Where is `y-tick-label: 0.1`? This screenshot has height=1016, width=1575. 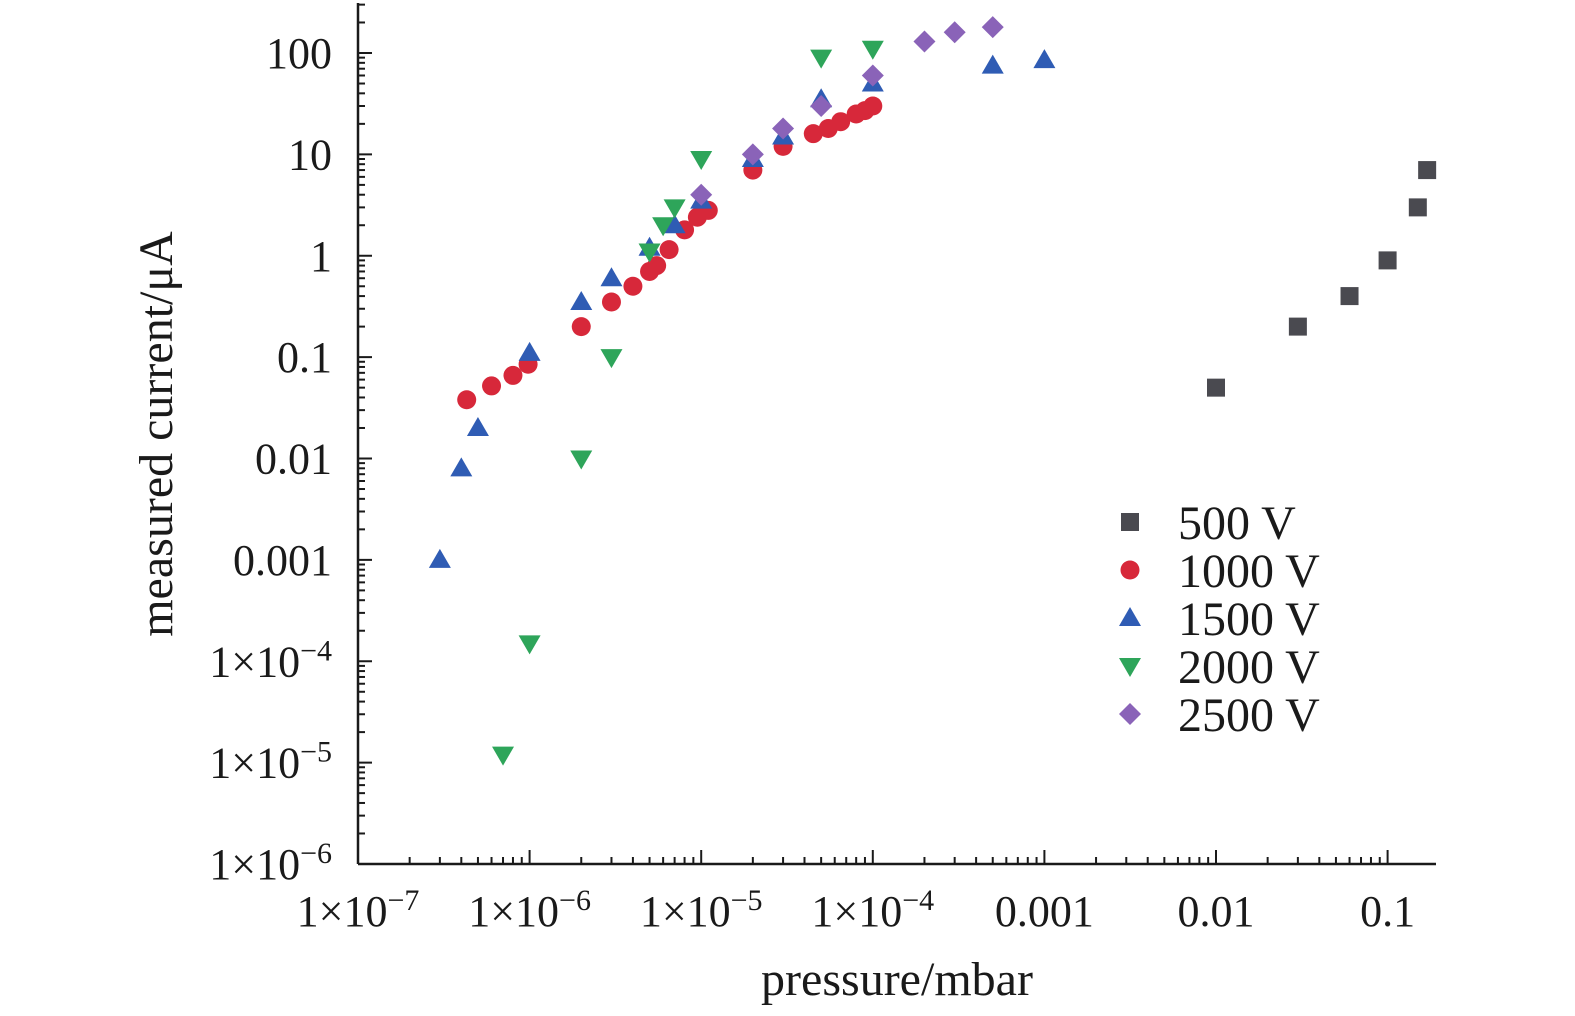 y-tick-label: 0.1 is located at coordinates (304, 357).